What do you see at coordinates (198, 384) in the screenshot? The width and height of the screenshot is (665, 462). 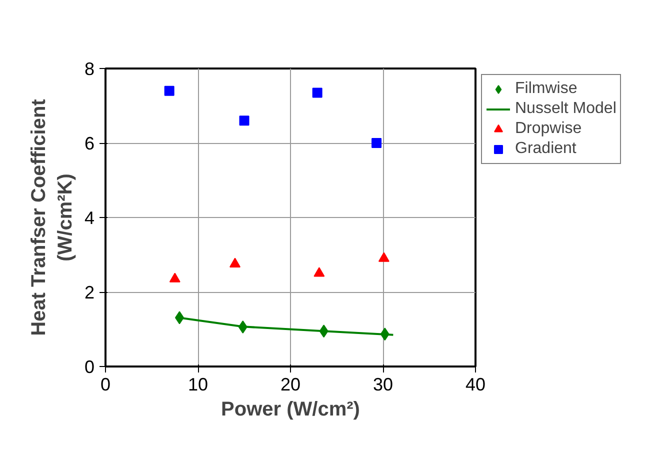 I see `x-tick-label: 10` at bounding box center [198, 384].